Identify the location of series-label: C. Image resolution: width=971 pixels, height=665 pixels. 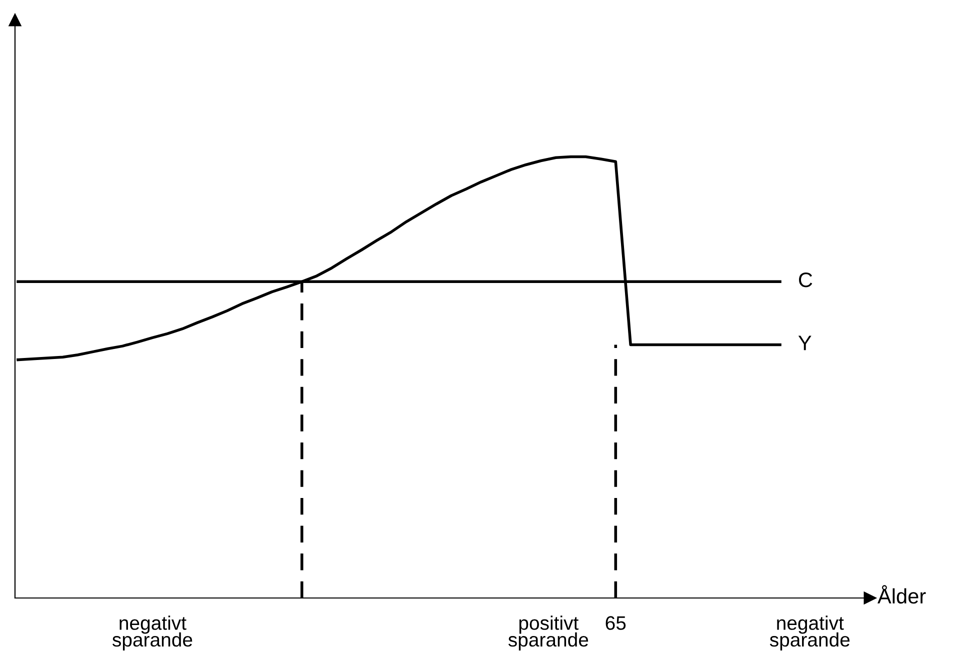
(805, 280).